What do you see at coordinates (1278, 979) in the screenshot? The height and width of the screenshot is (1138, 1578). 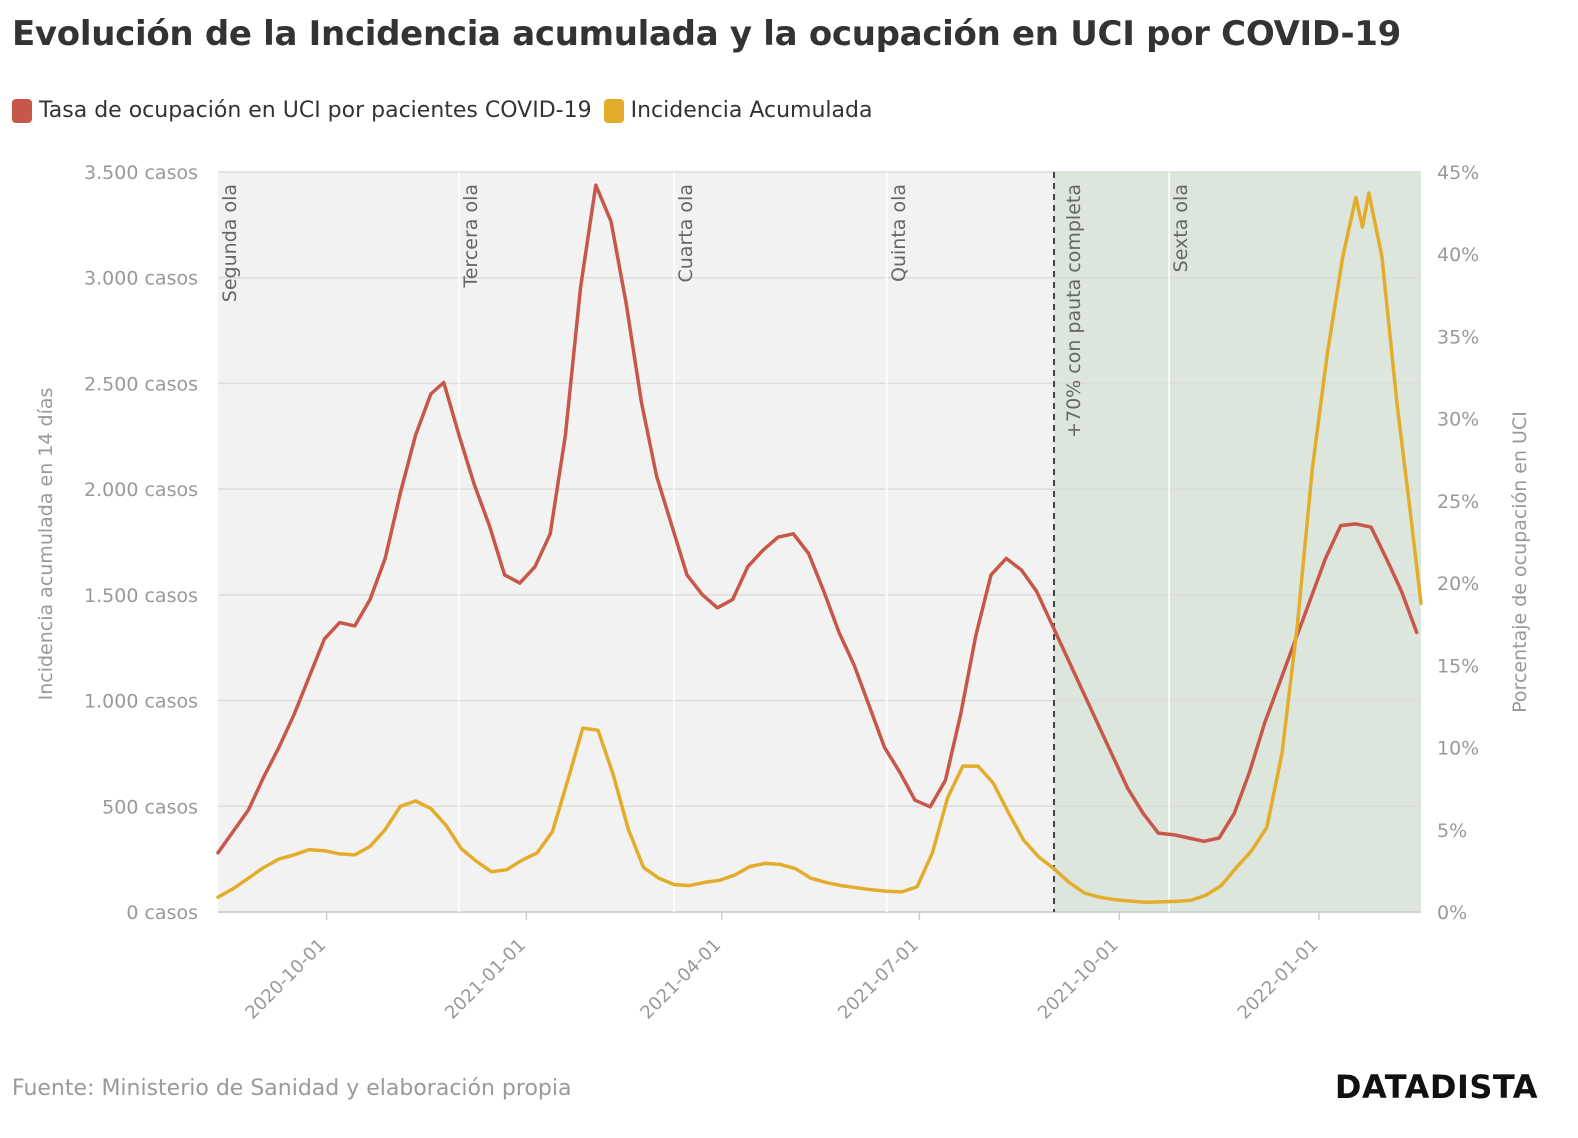 I see `x-tick-label: 2022-01-01` at bounding box center [1278, 979].